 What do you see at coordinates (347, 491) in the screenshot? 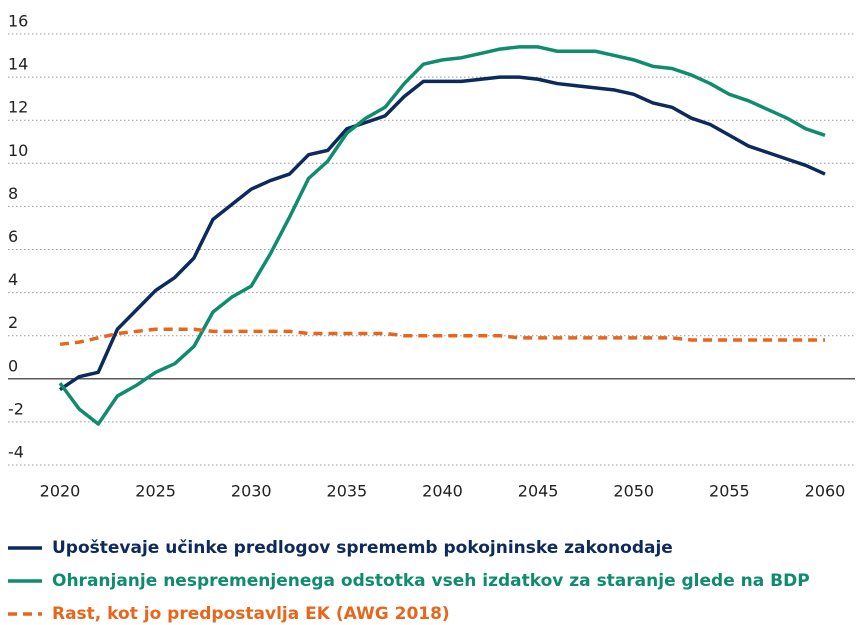
I see `x-tick-label: 2035` at bounding box center [347, 491].